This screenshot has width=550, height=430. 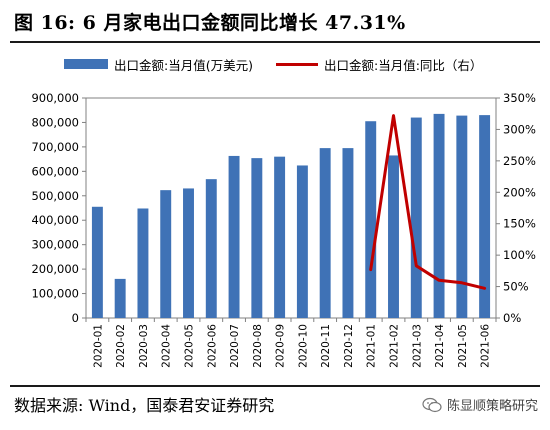 I want to click on title-rule, so click(x=275, y=42).